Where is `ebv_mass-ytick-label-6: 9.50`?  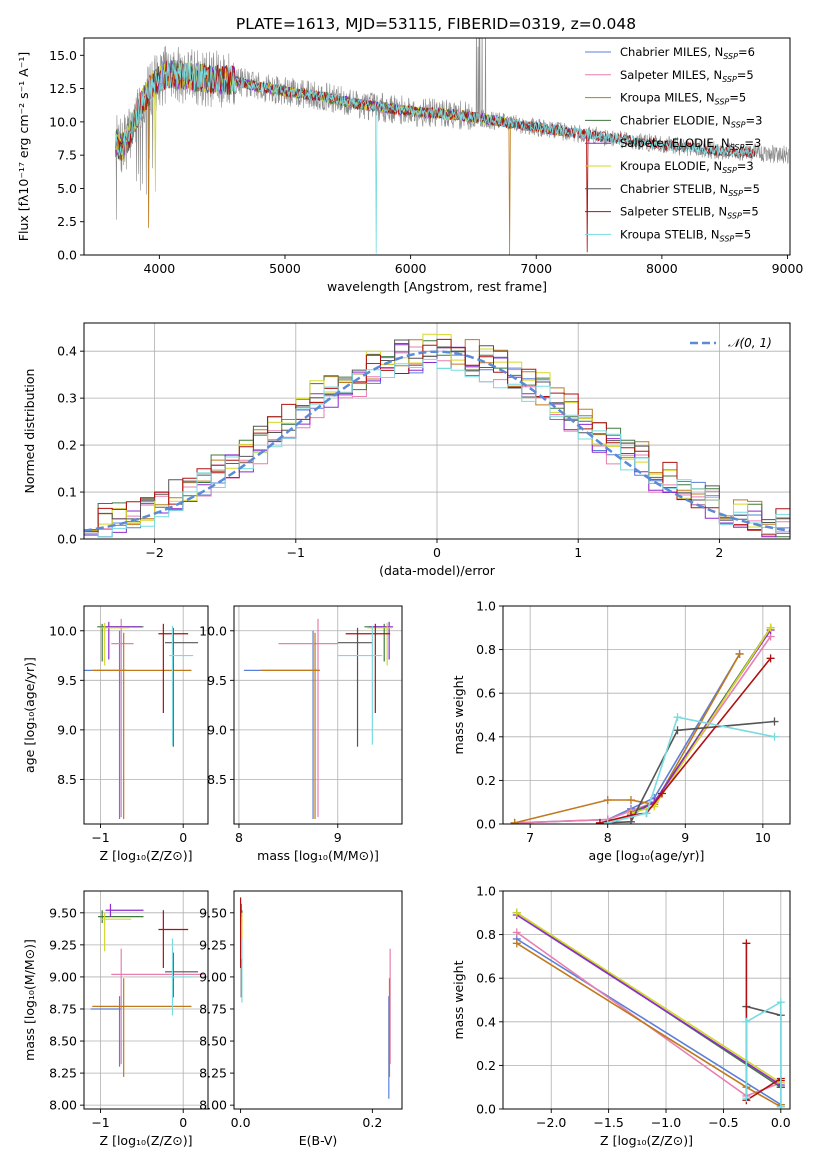
ebv_mass-ytick-label-6: 9.50 is located at coordinates (213, 912).